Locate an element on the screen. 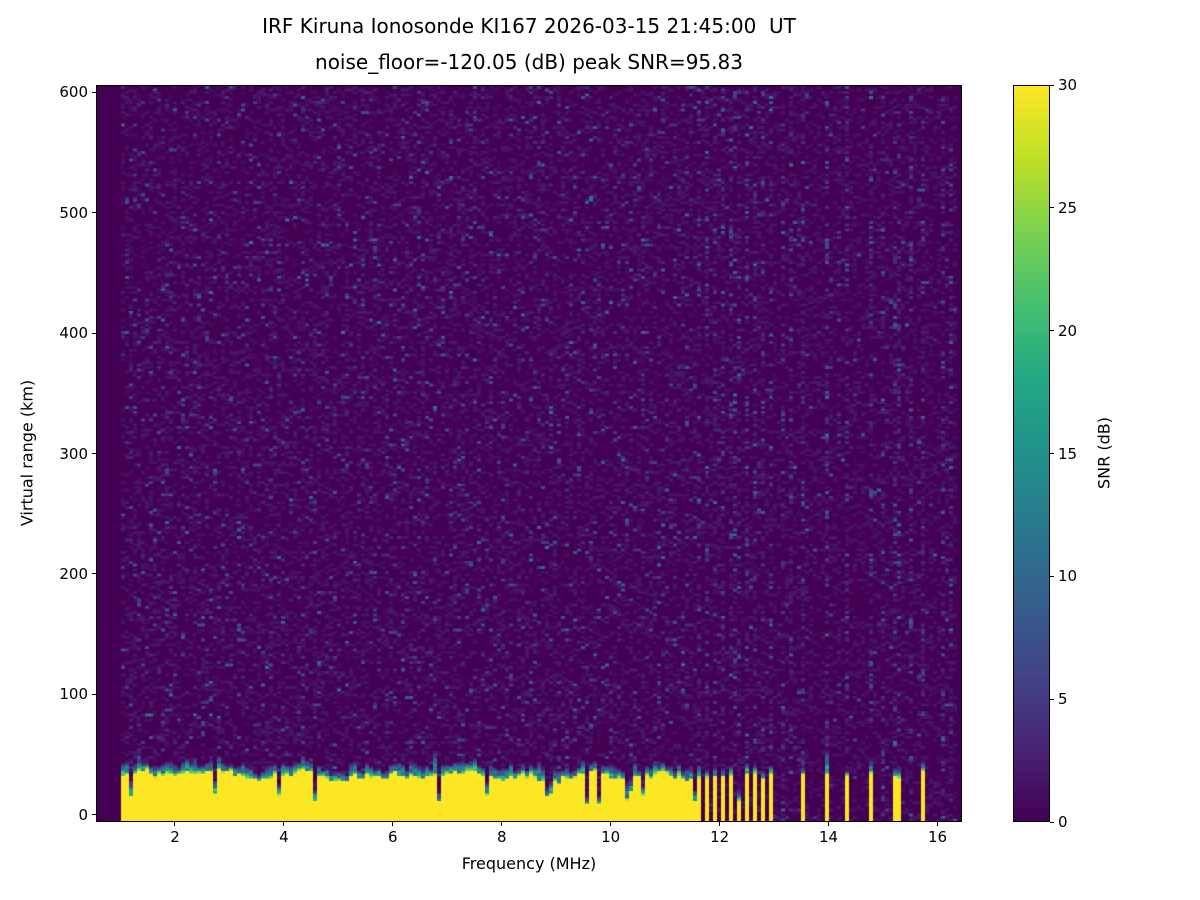 This screenshot has height=900, width=1200. x-tick-label: 6 is located at coordinates (393, 837).